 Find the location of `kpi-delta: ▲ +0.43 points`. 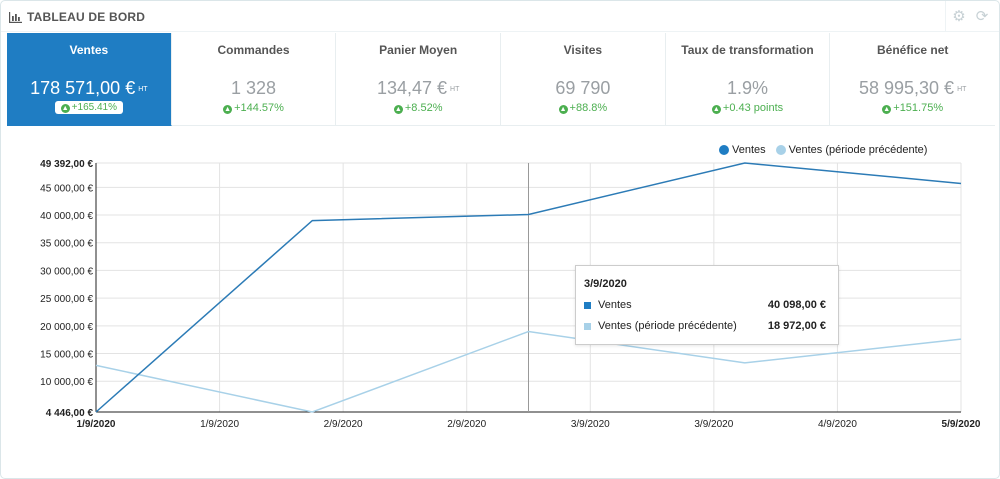

kpi-delta: ▲ +0.43 points is located at coordinates (747, 108).